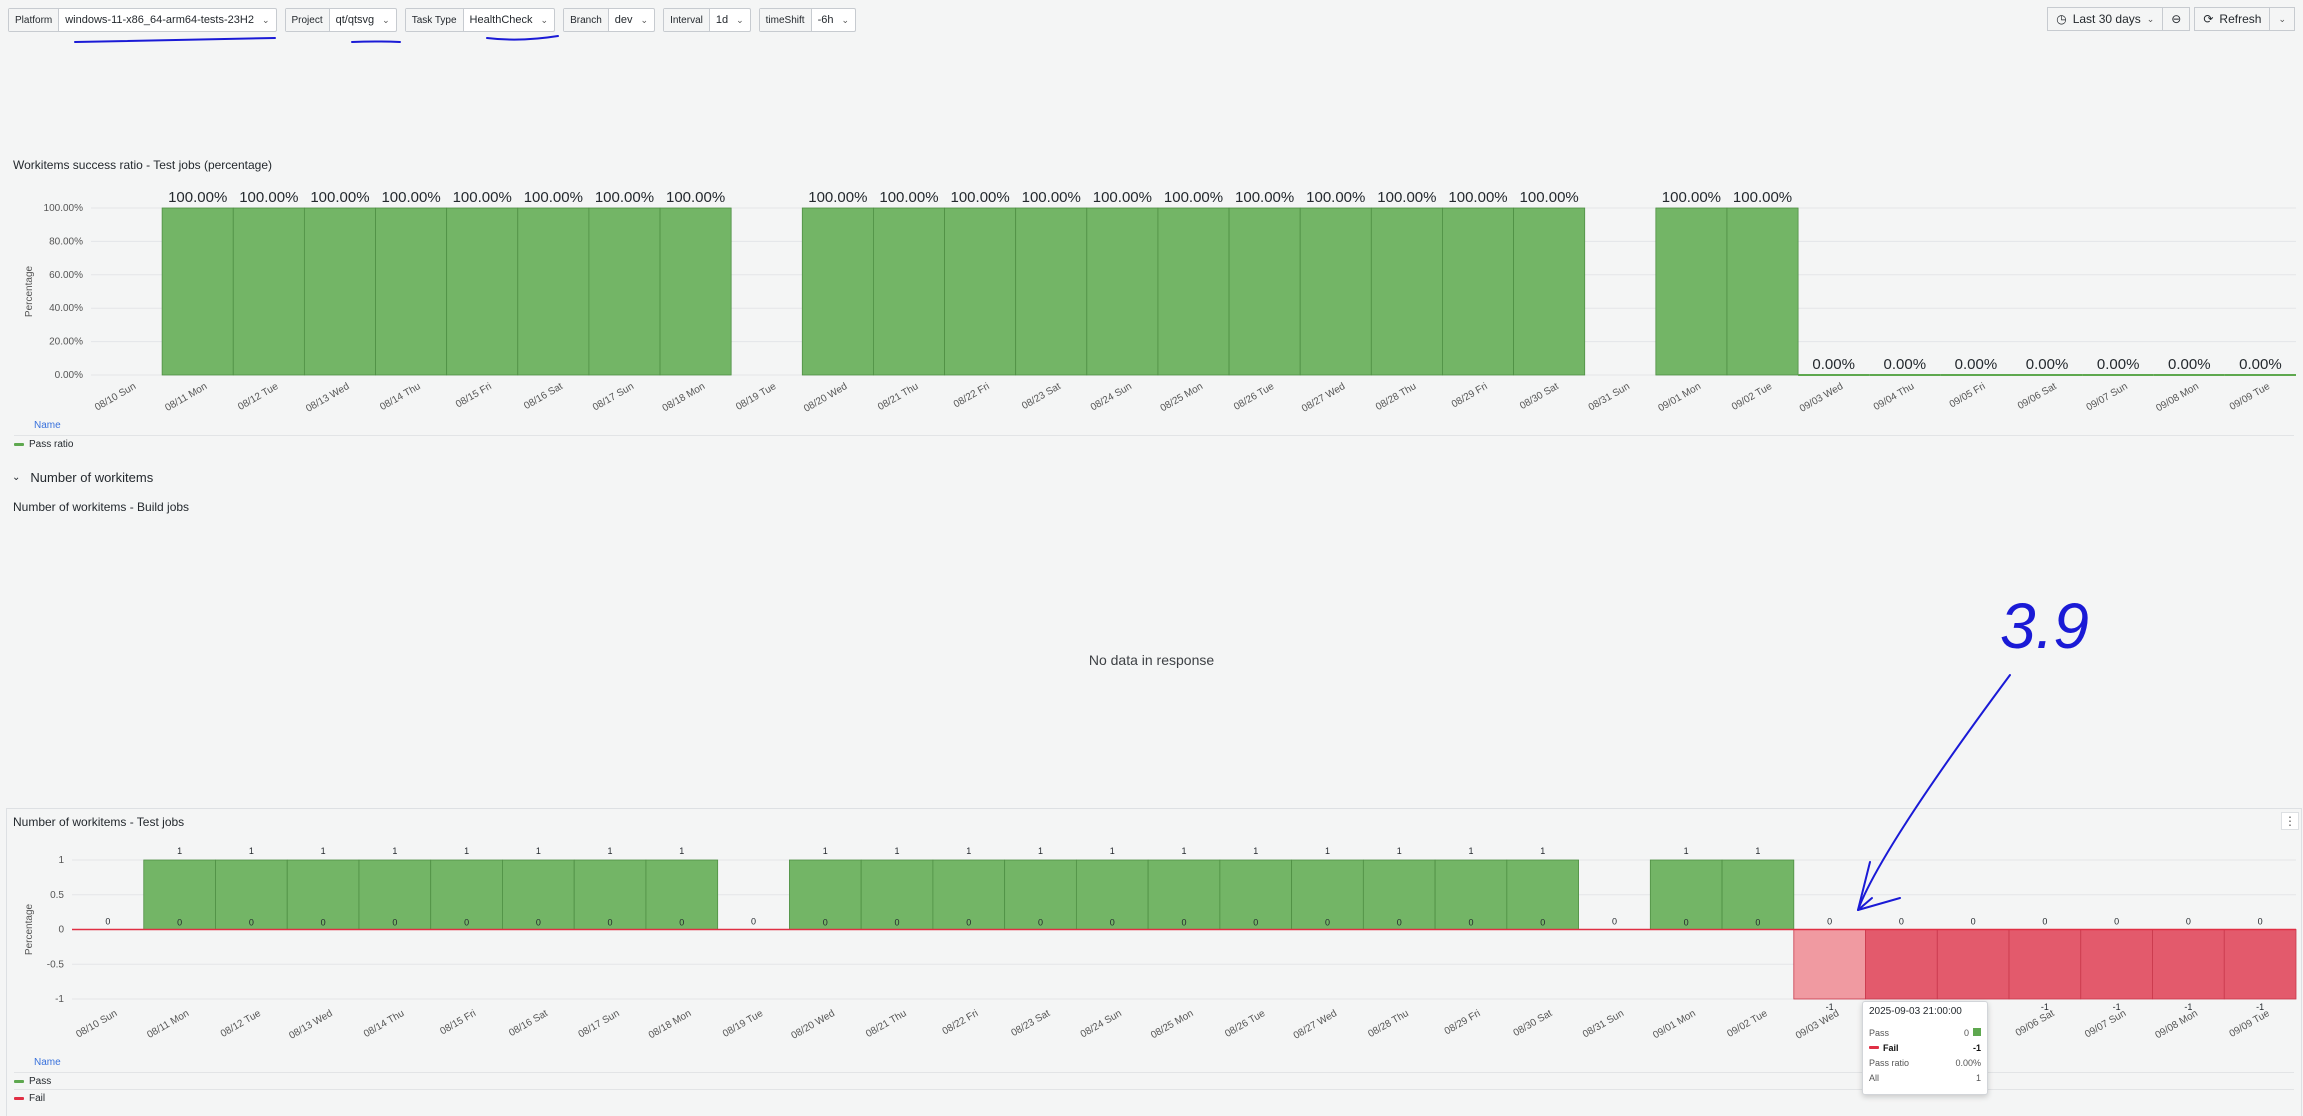  I want to click on x-tick-label: 09/03 Wed, so click(1821, 398).